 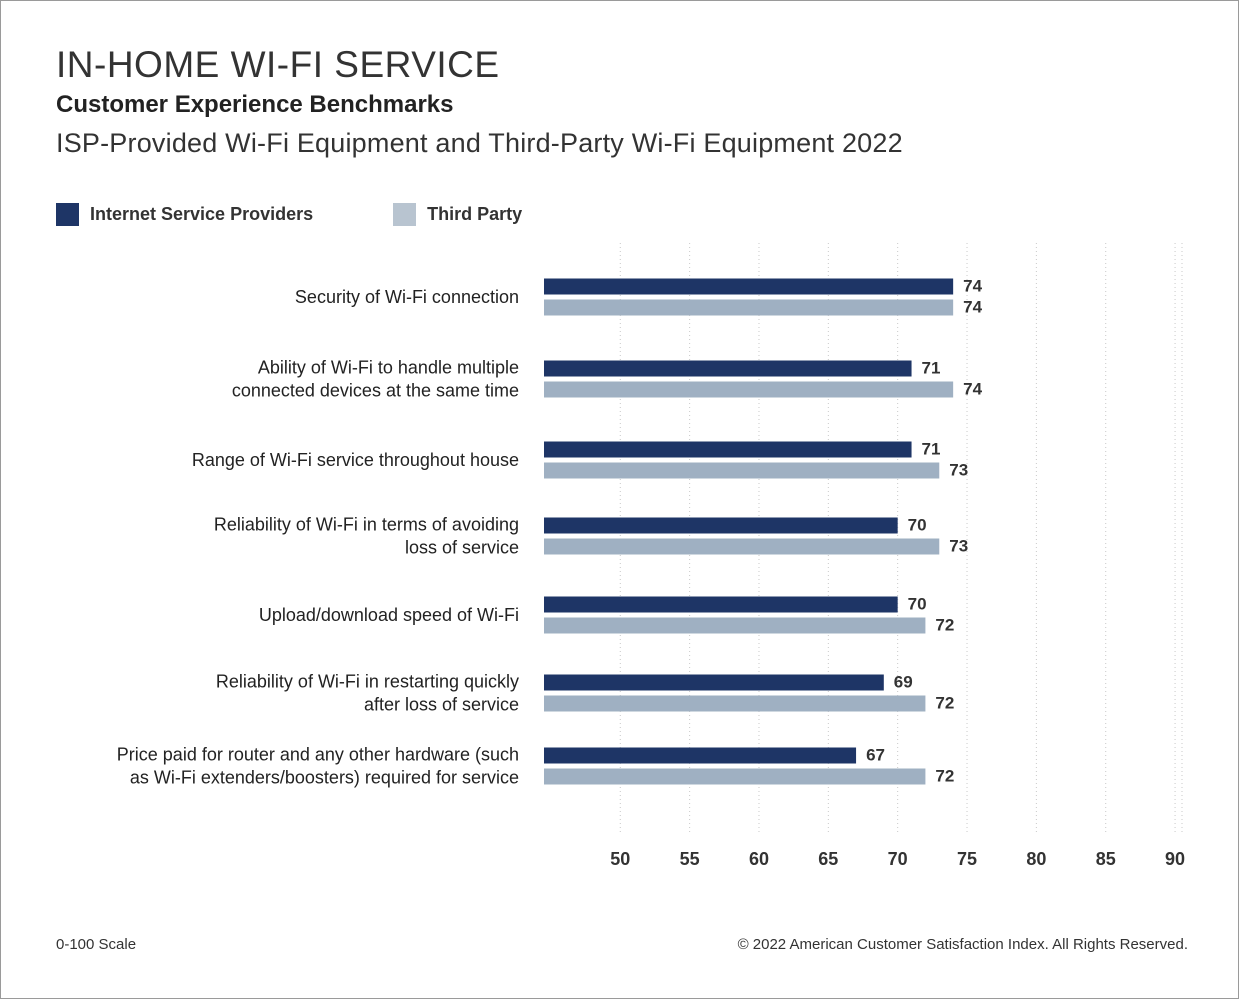 I want to click on x-tick-label: 55, so click(x=690, y=859).